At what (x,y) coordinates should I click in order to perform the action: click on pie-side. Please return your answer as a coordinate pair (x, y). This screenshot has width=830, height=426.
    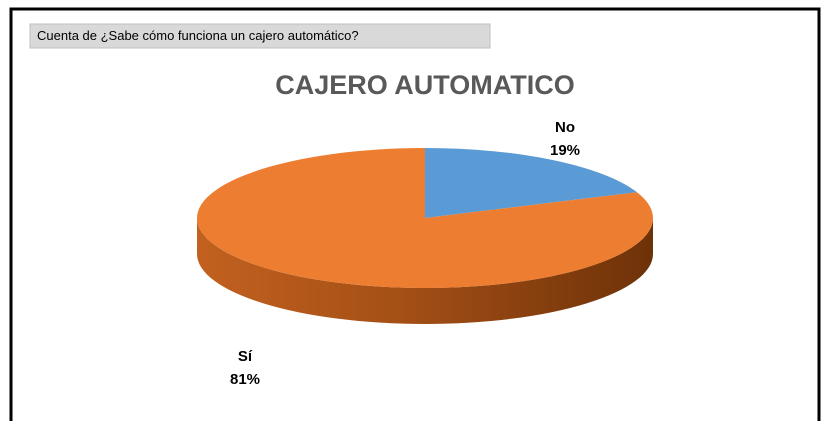
    Looking at the image, I should click on (425, 271).